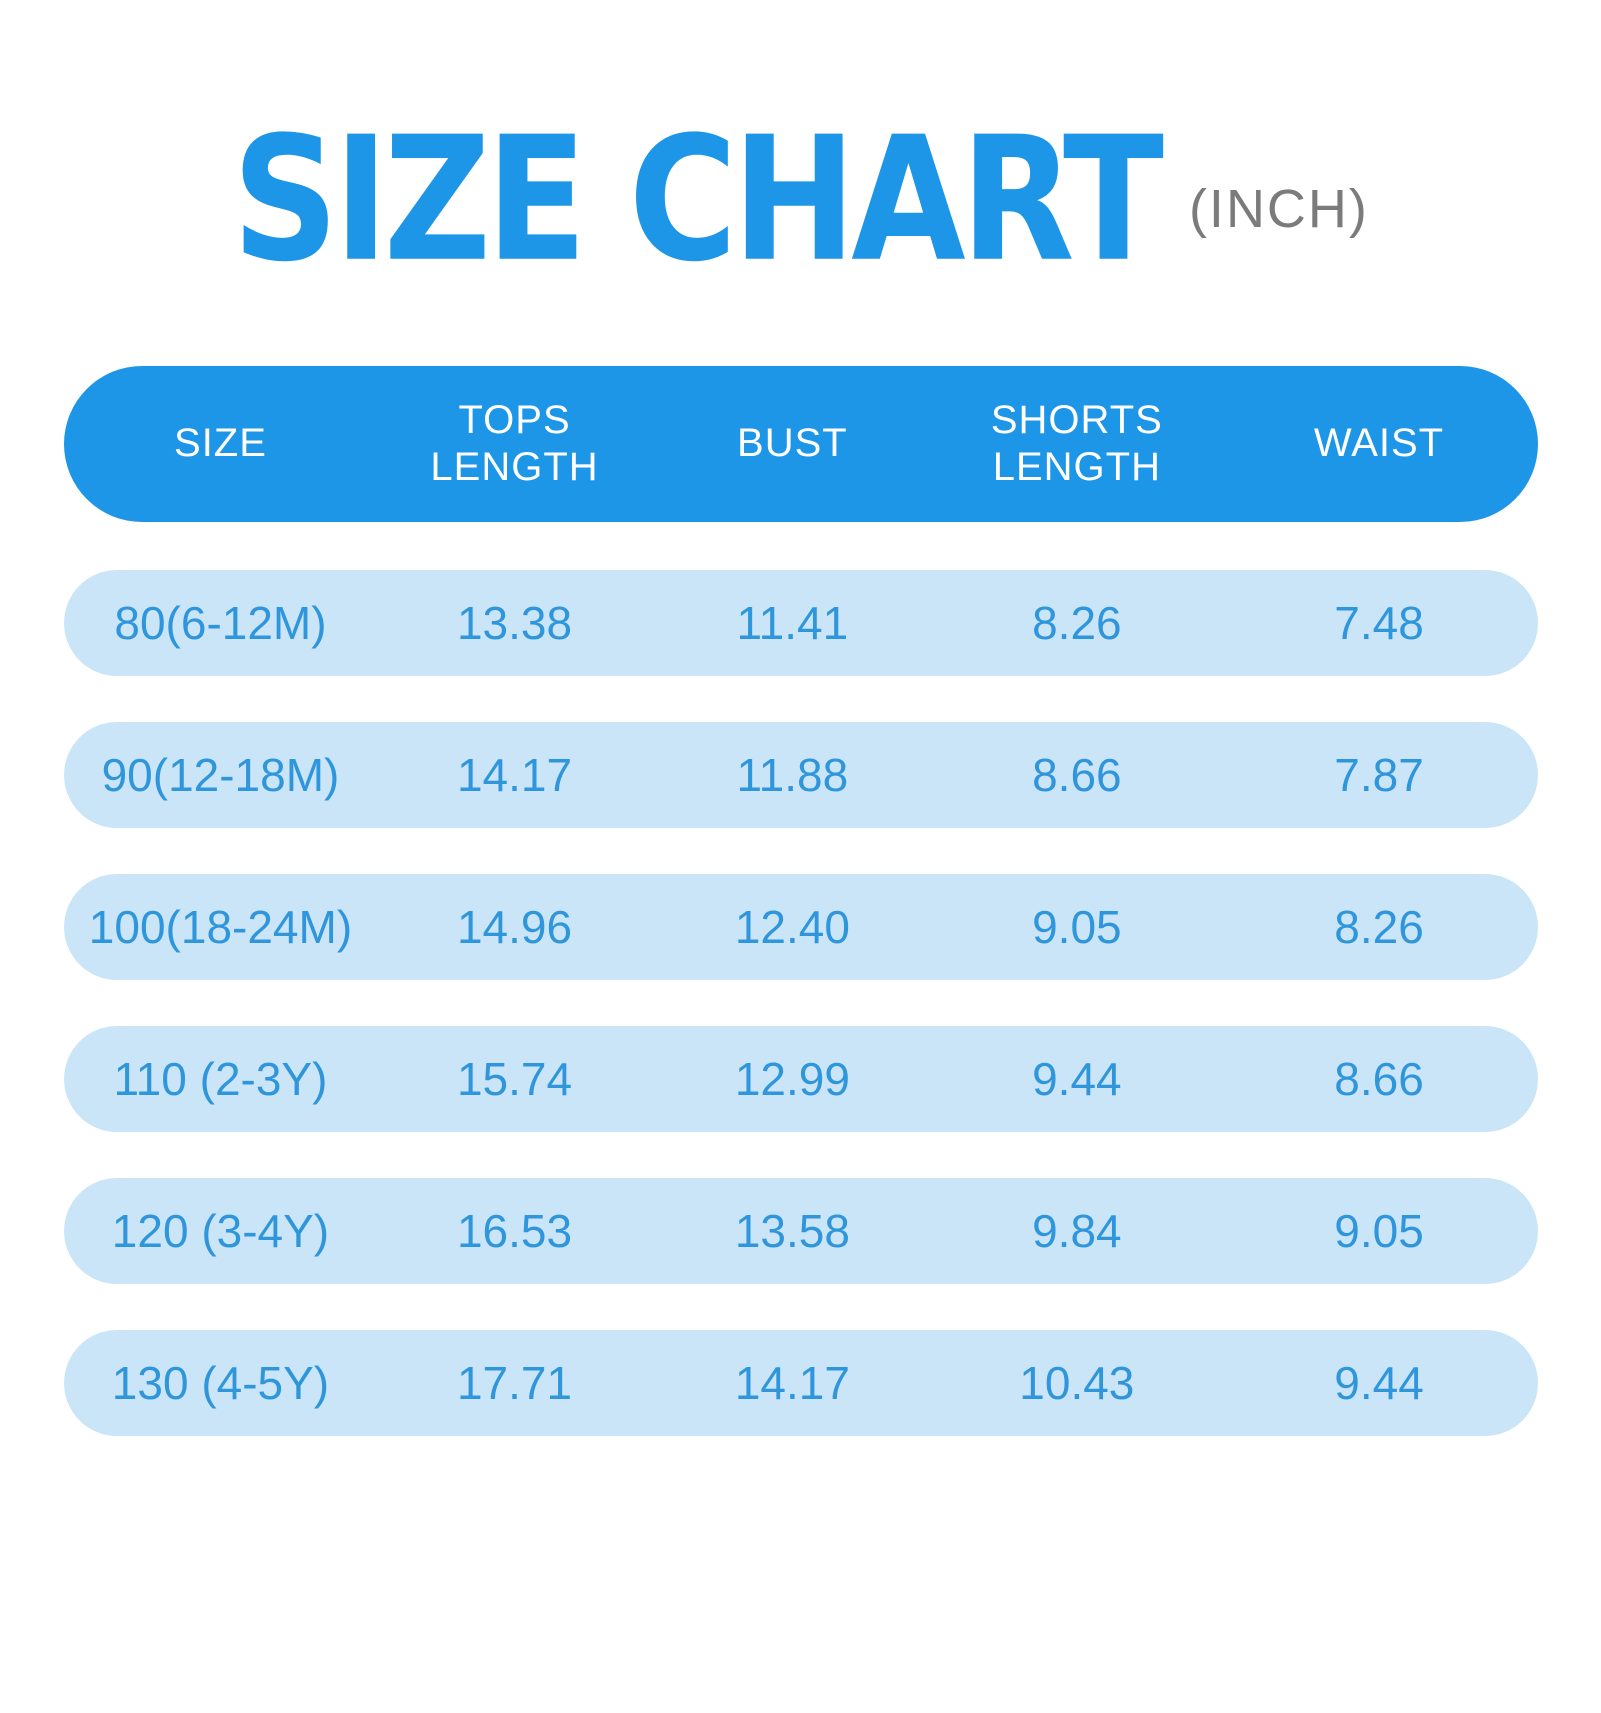 The height and width of the screenshot is (1713, 1601). I want to click on bust-cell: 12.40, so click(792, 926).